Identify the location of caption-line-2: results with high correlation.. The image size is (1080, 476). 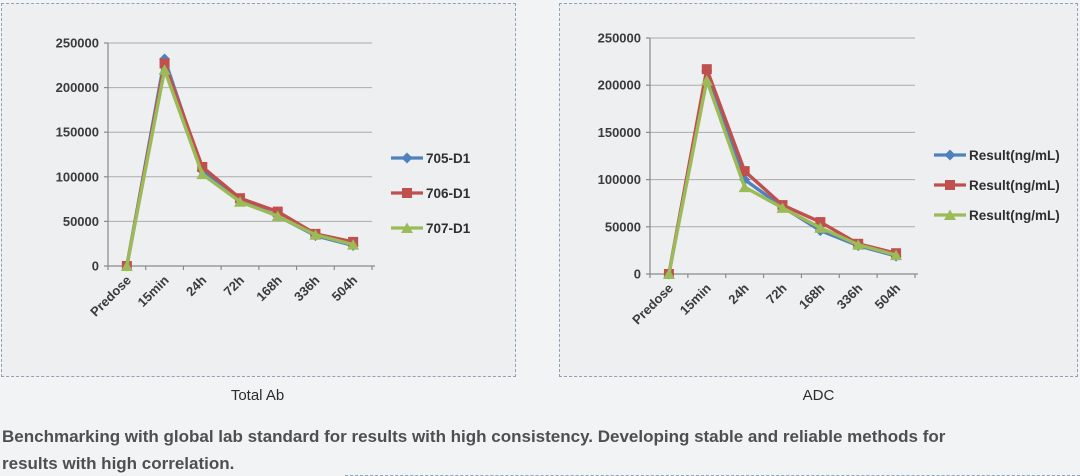
(118, 463).